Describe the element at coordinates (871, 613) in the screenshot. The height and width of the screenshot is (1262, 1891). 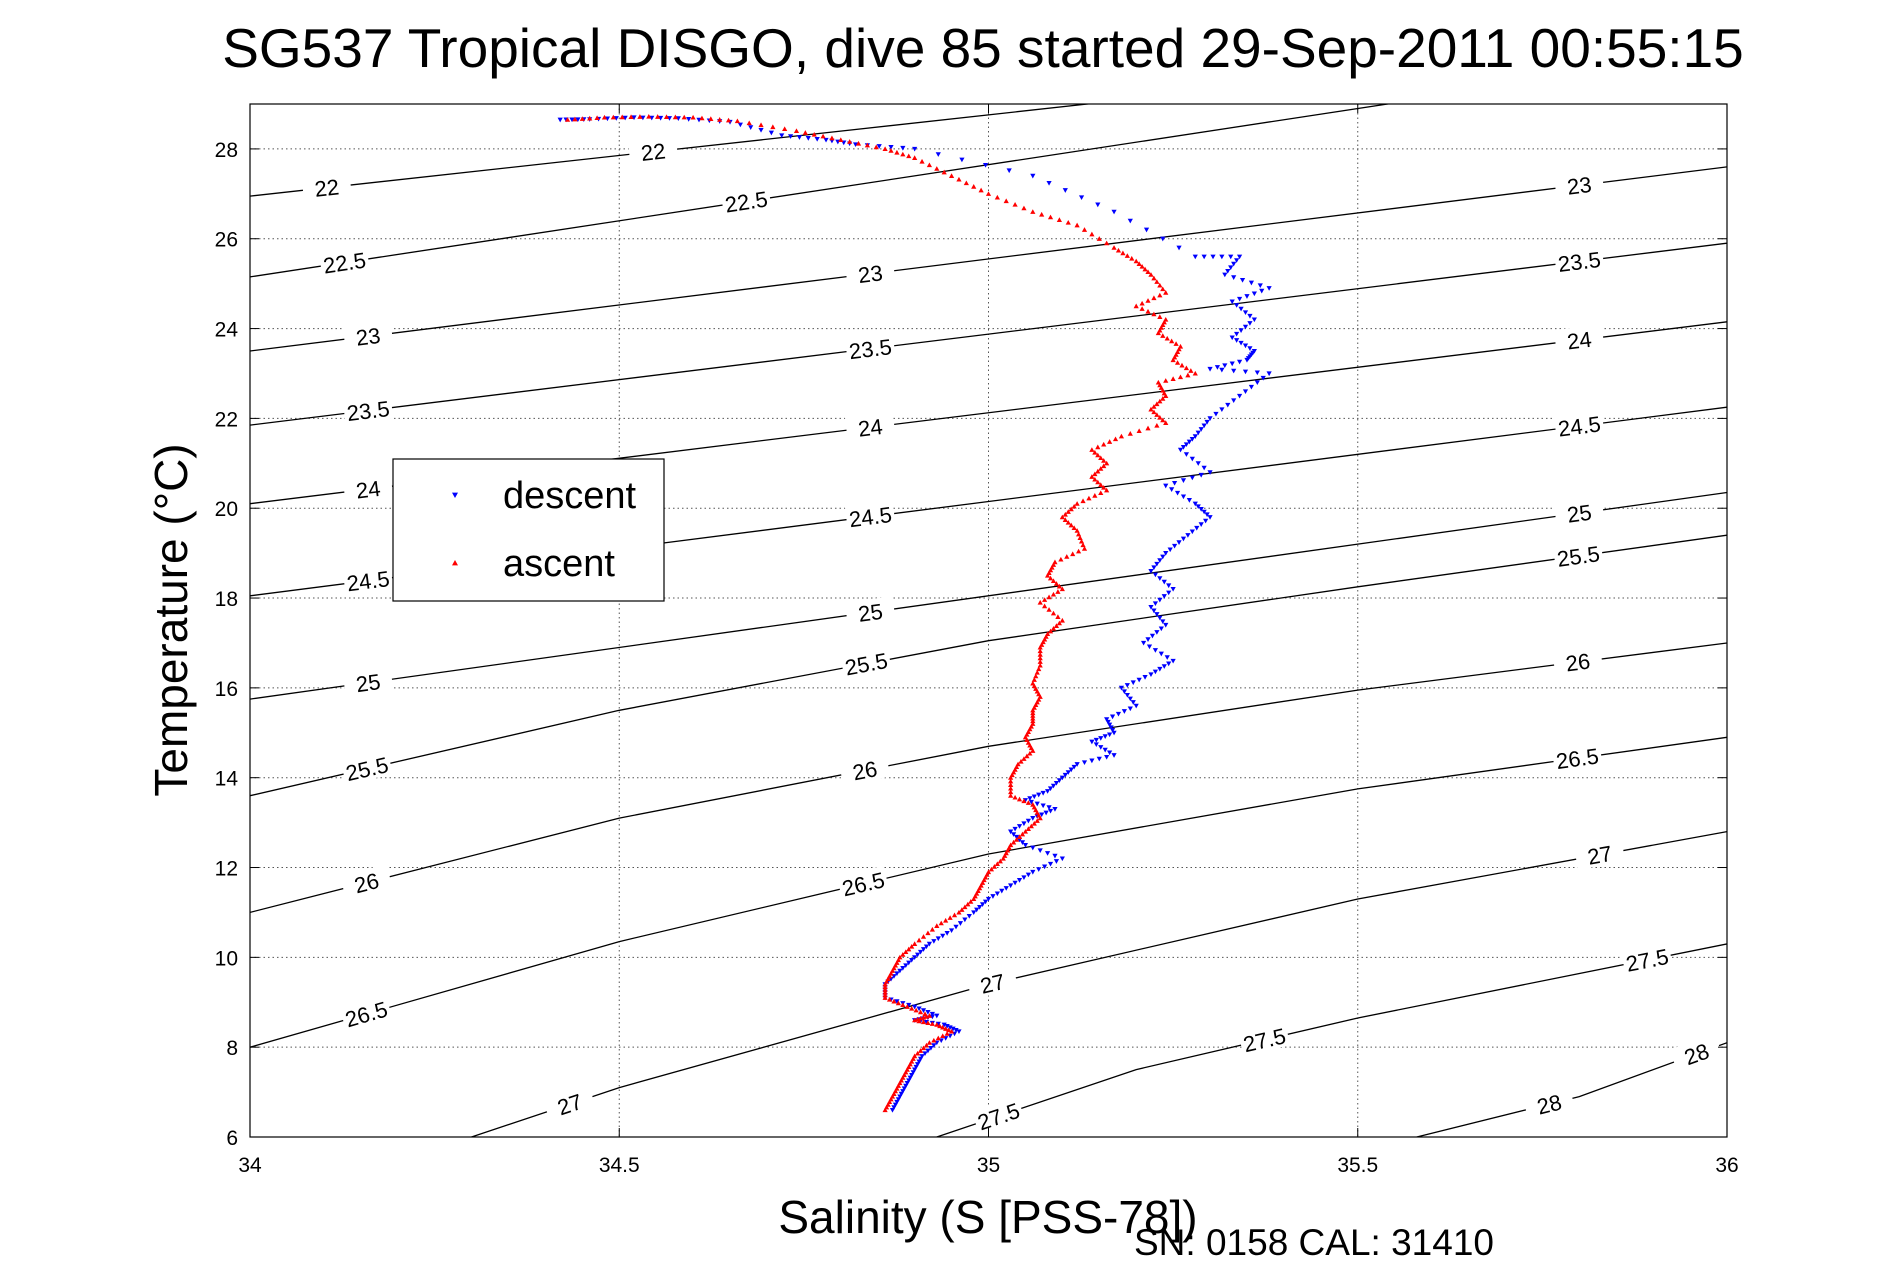
I see `contour-label: 25` at that location.